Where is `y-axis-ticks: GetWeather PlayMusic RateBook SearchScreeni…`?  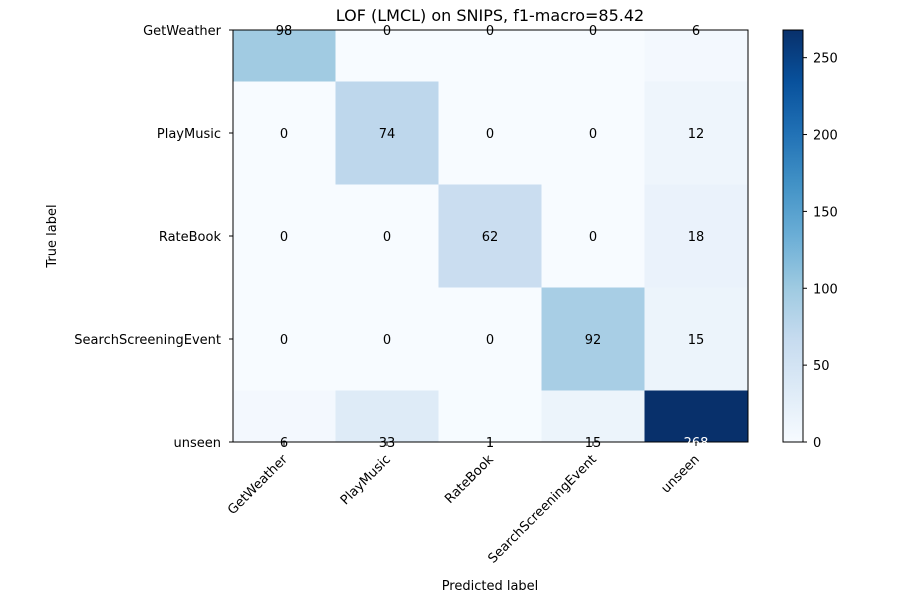 y-axis-ticks: GetWeather PlayMusic RateBook SearchScreeni… is located at coordinates (153, 237).